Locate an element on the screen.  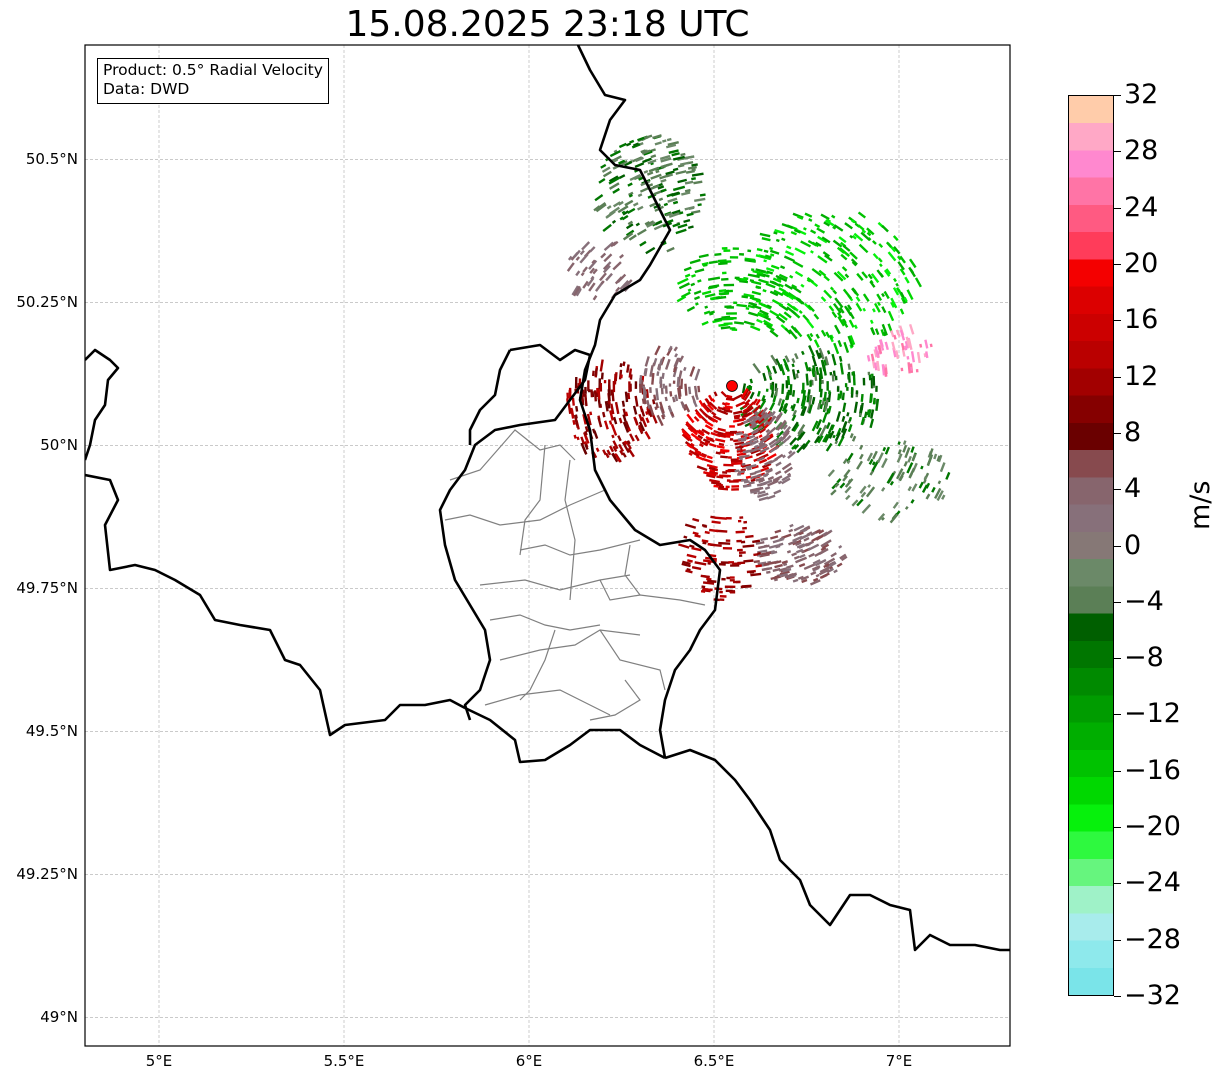
colorbar-tick-label: 12 is located at coordinates (1141, 376).